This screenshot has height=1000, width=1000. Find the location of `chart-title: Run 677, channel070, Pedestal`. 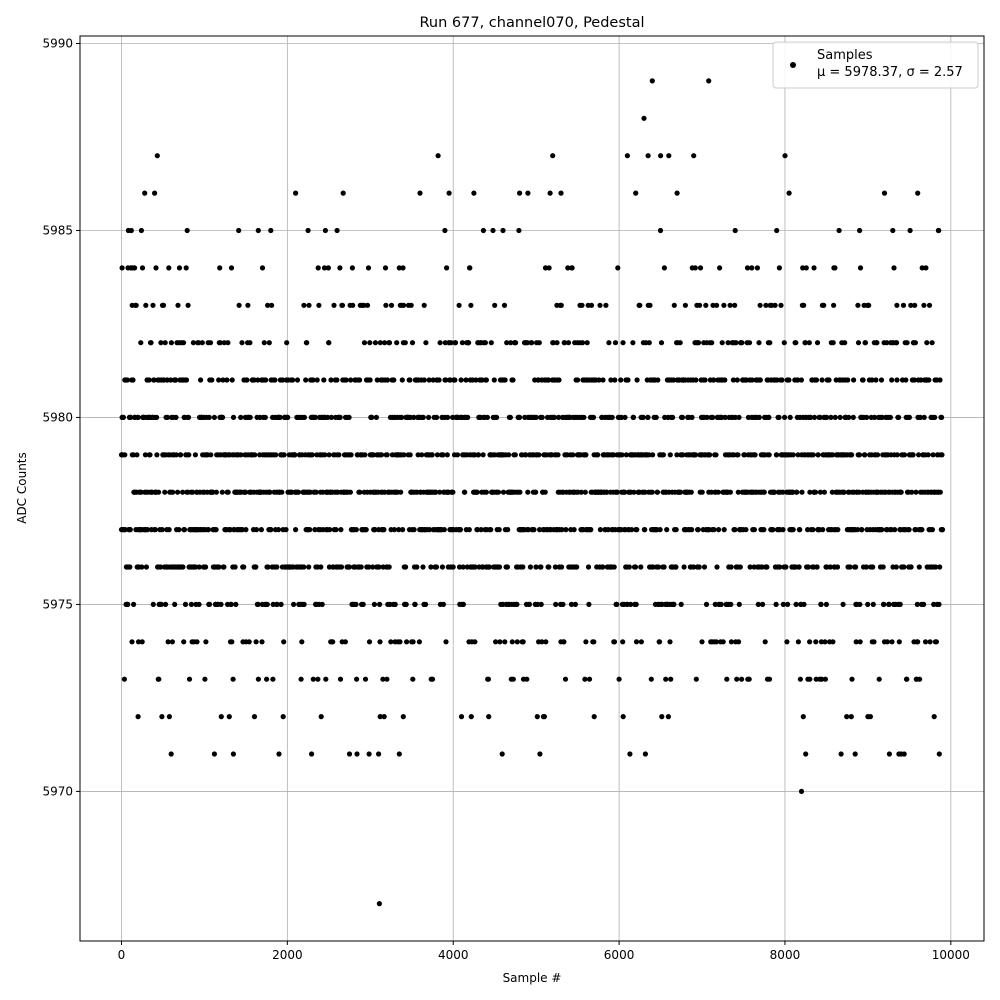

chart-title: Run 677, channel070, Pedestal is located at coordinates (531, 23).